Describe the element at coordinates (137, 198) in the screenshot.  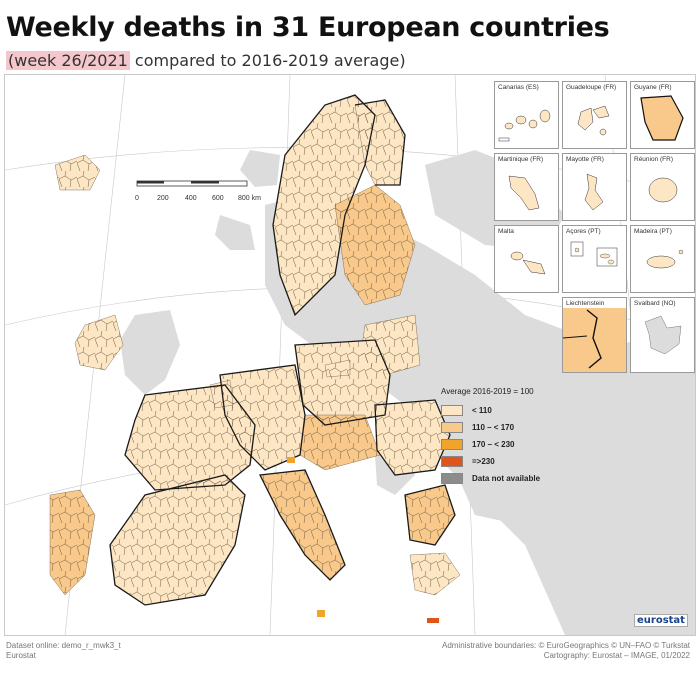
I see `scale-tick-0: 0` at that location.